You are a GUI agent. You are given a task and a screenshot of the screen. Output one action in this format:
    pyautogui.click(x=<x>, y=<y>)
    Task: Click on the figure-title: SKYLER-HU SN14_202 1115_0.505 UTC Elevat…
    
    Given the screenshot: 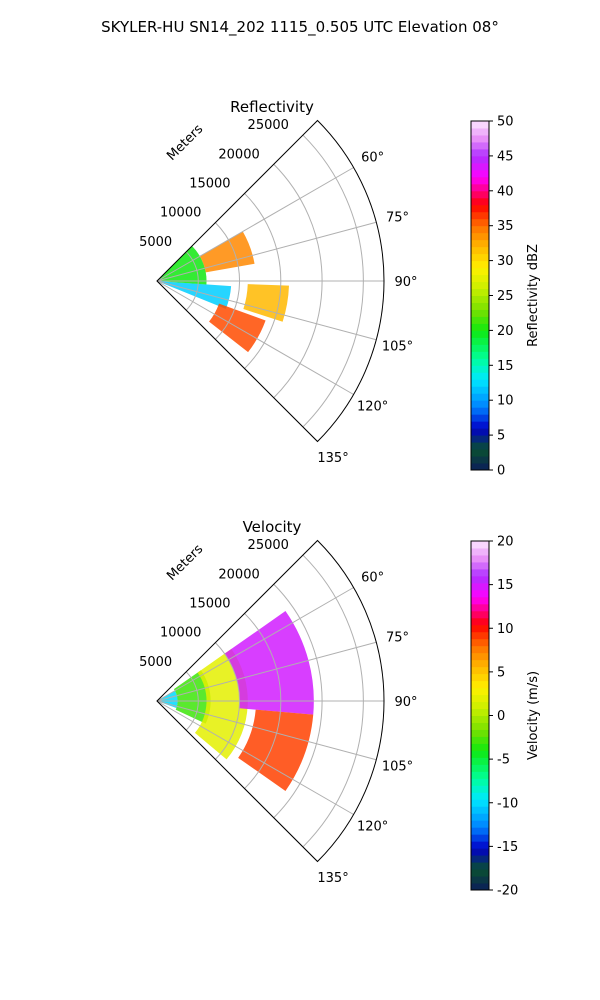 What is the action you would take?
    pyautogui.click(x=300, y=27)
    